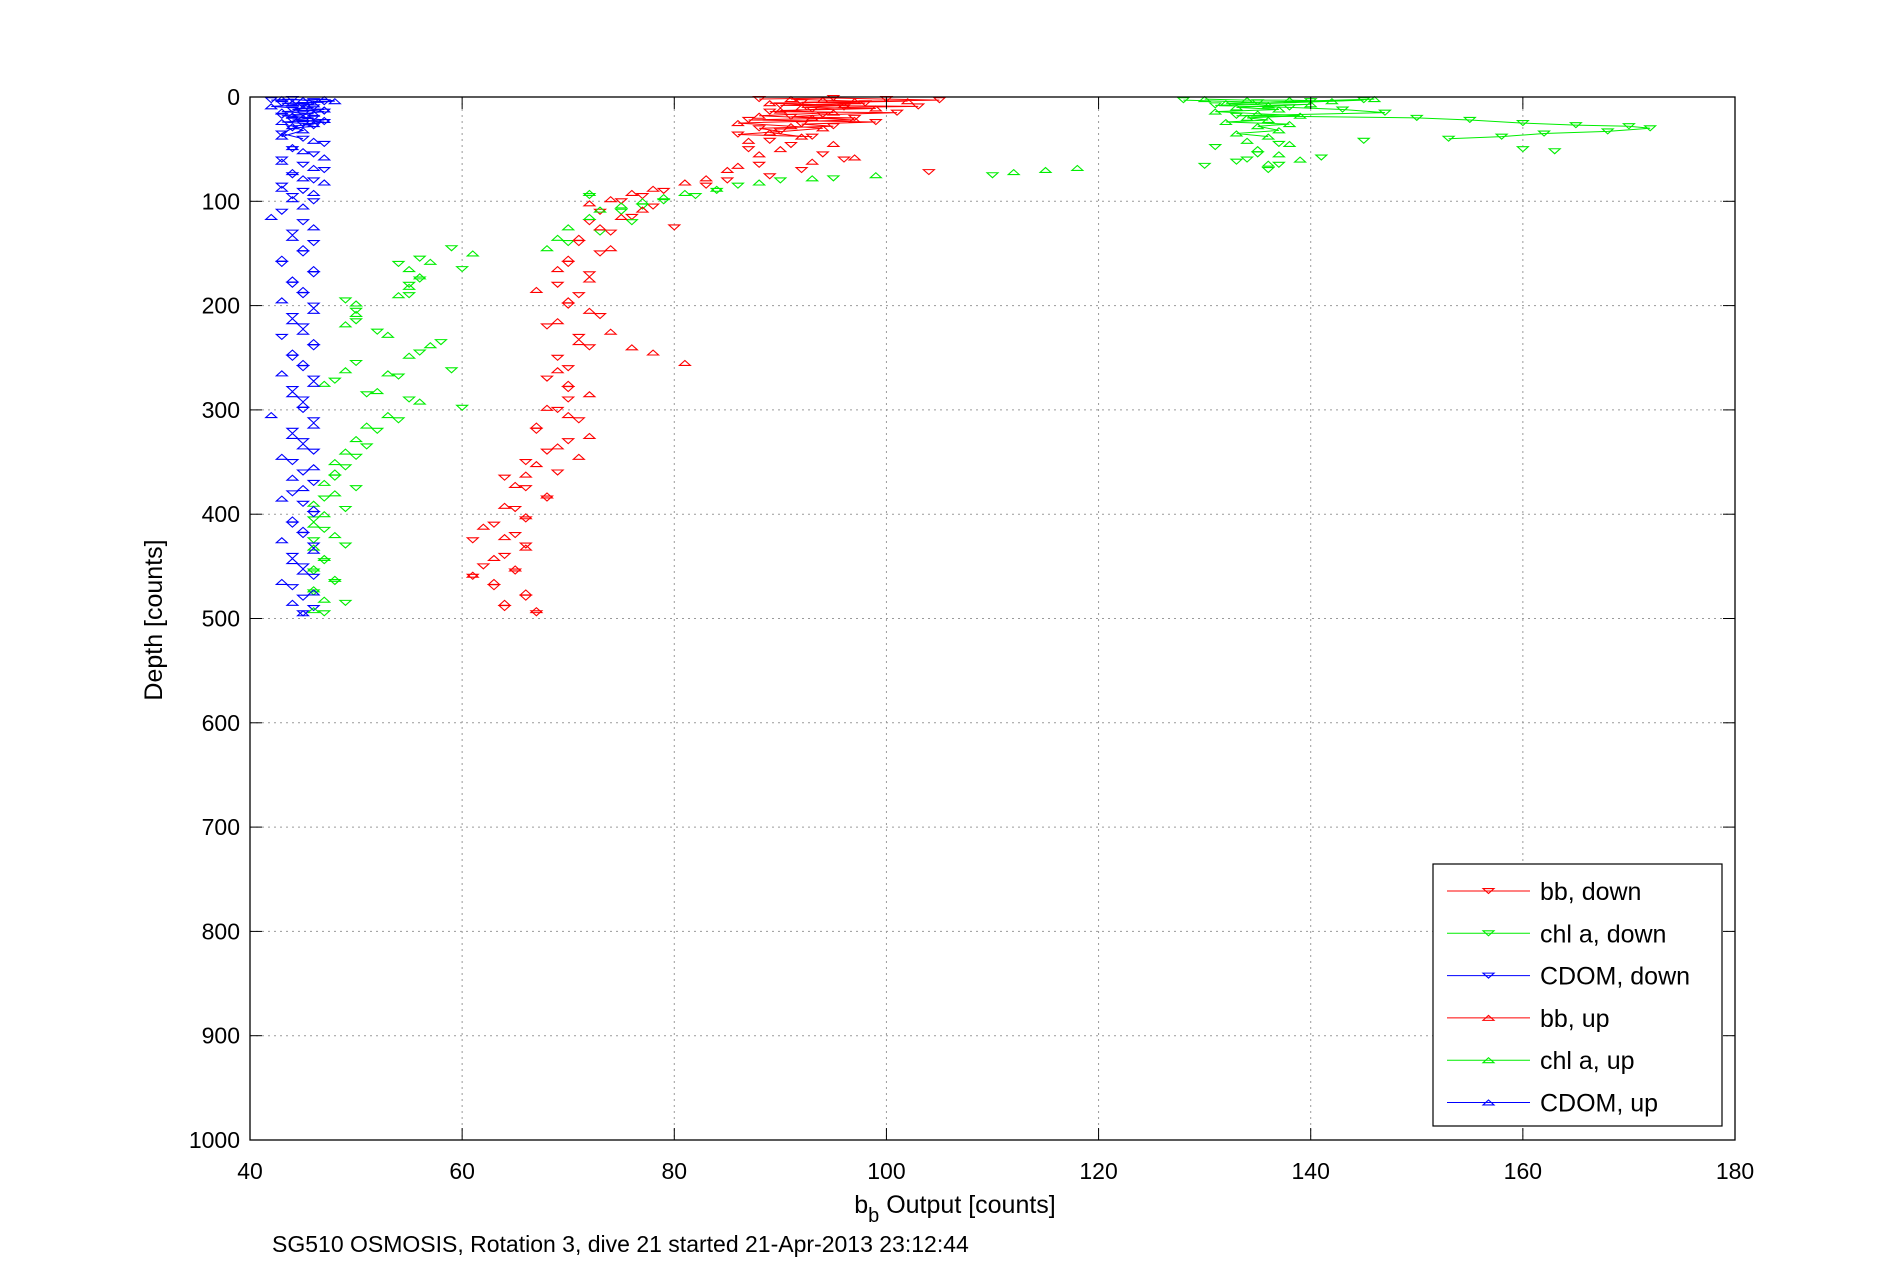 This screenshot has width=1891, height=1262. What do you see at coordinates (861, 1205) in the screenshot?
I see `x-axis-label-main: b` at bounding box center [861, 1205].